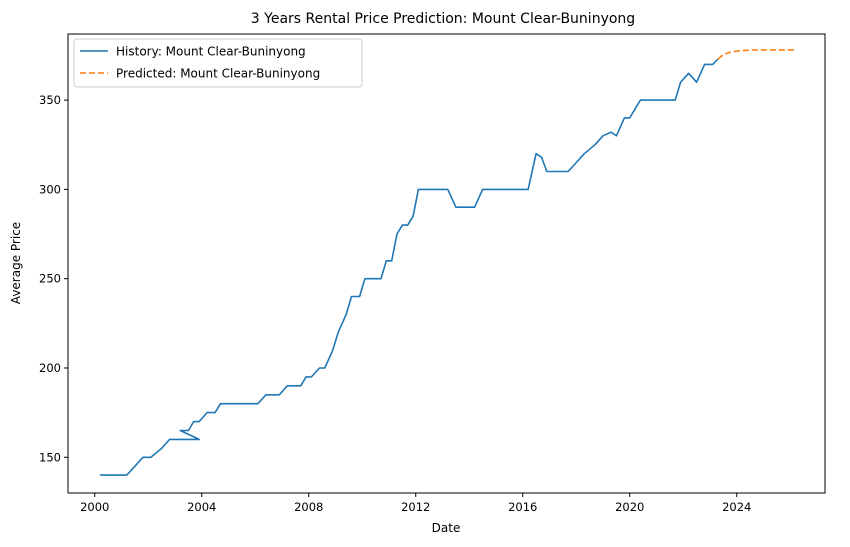  Describe the element at coordinates (50, 368) in the screenshot. I see `y-tick-label: 200` at that location.